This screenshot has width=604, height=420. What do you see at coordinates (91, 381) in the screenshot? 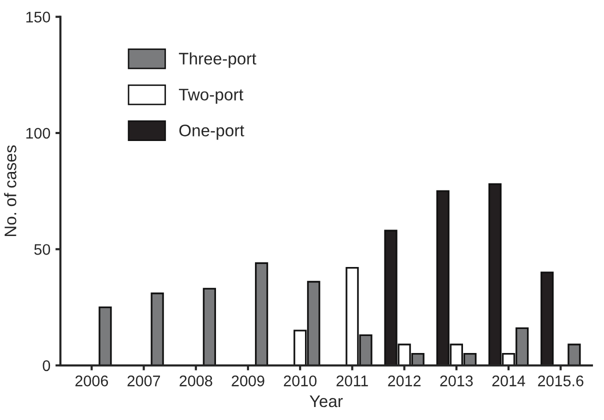
I see `x-tick-label: 2006` at bounding box center [91, 381].